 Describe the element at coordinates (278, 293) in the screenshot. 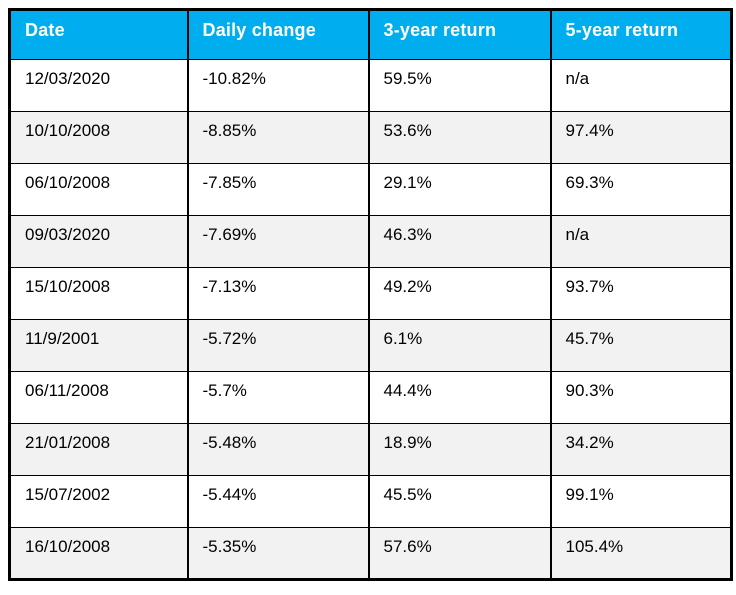

I see `cell-daily-change: -7.13%` at that location.